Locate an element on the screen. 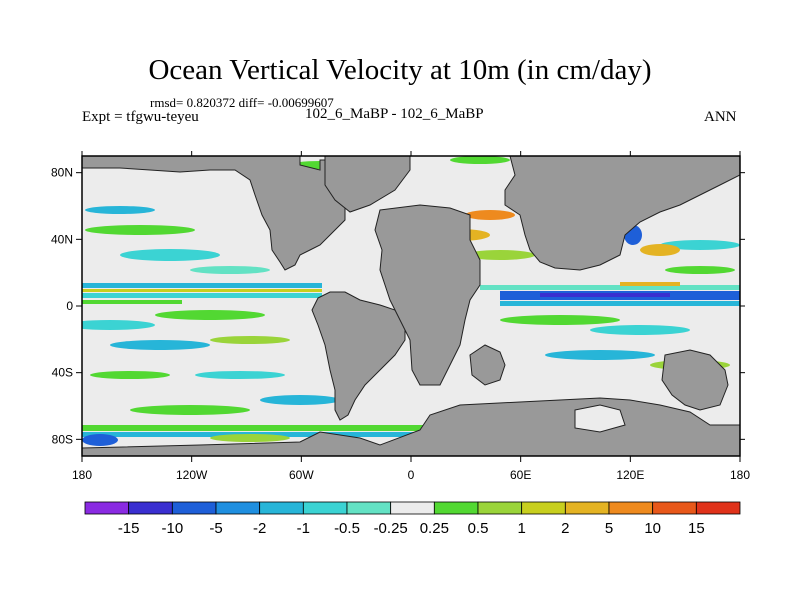 This screenshot has width=800, height=600. lon-tick-label: 120W is located at coordinates (192, 475).